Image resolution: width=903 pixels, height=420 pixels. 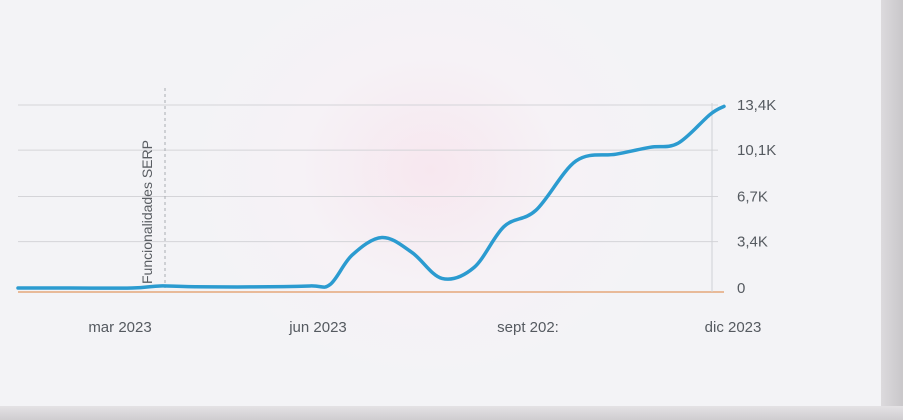 What do you see at coordinates (317, 327) in the screenshot?
I see `x-tick-label: jun 2023` at bounding box center [317, 327].